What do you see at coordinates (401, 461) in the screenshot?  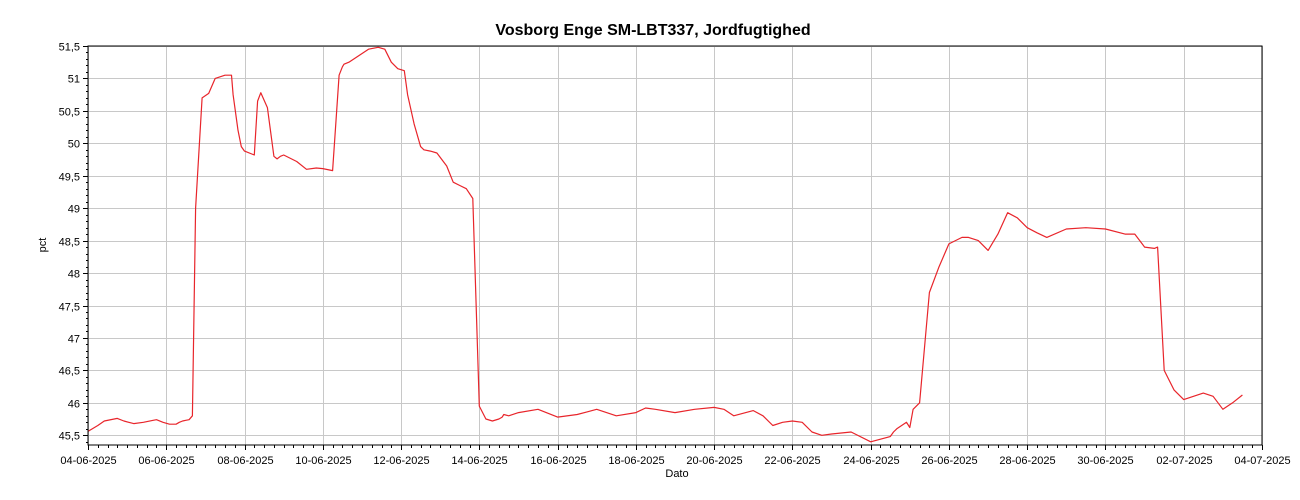 I see `x-tick-label: 12-06-2025` at bounding box center [401, 461].